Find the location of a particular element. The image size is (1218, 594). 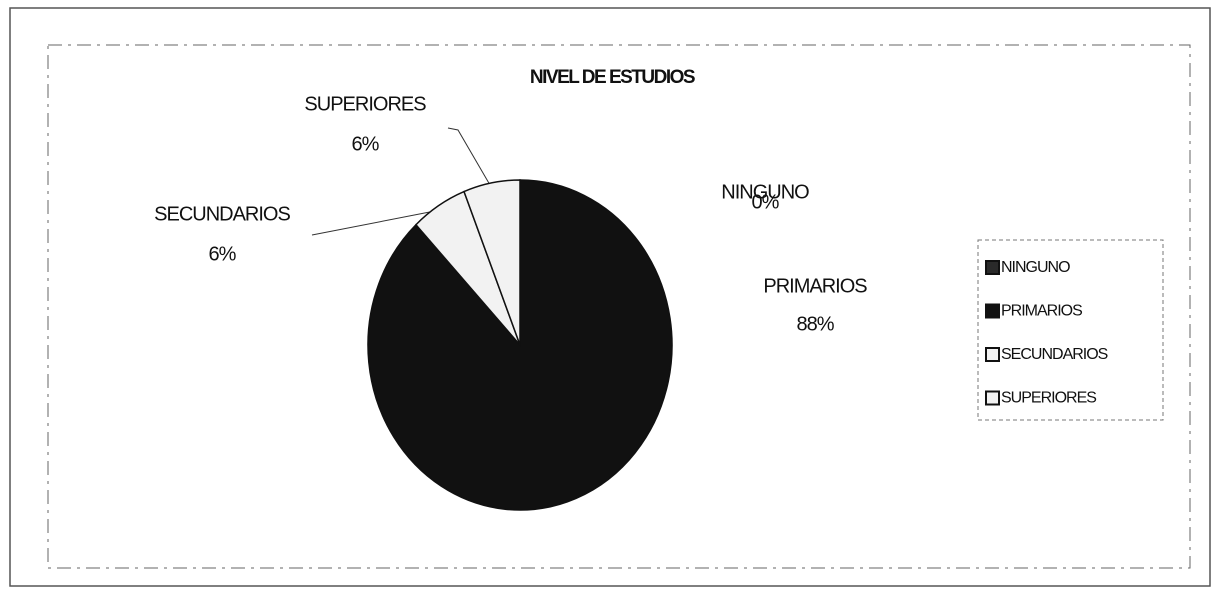

legend-label: NINGUNO is located at coordinates (1035, 267).